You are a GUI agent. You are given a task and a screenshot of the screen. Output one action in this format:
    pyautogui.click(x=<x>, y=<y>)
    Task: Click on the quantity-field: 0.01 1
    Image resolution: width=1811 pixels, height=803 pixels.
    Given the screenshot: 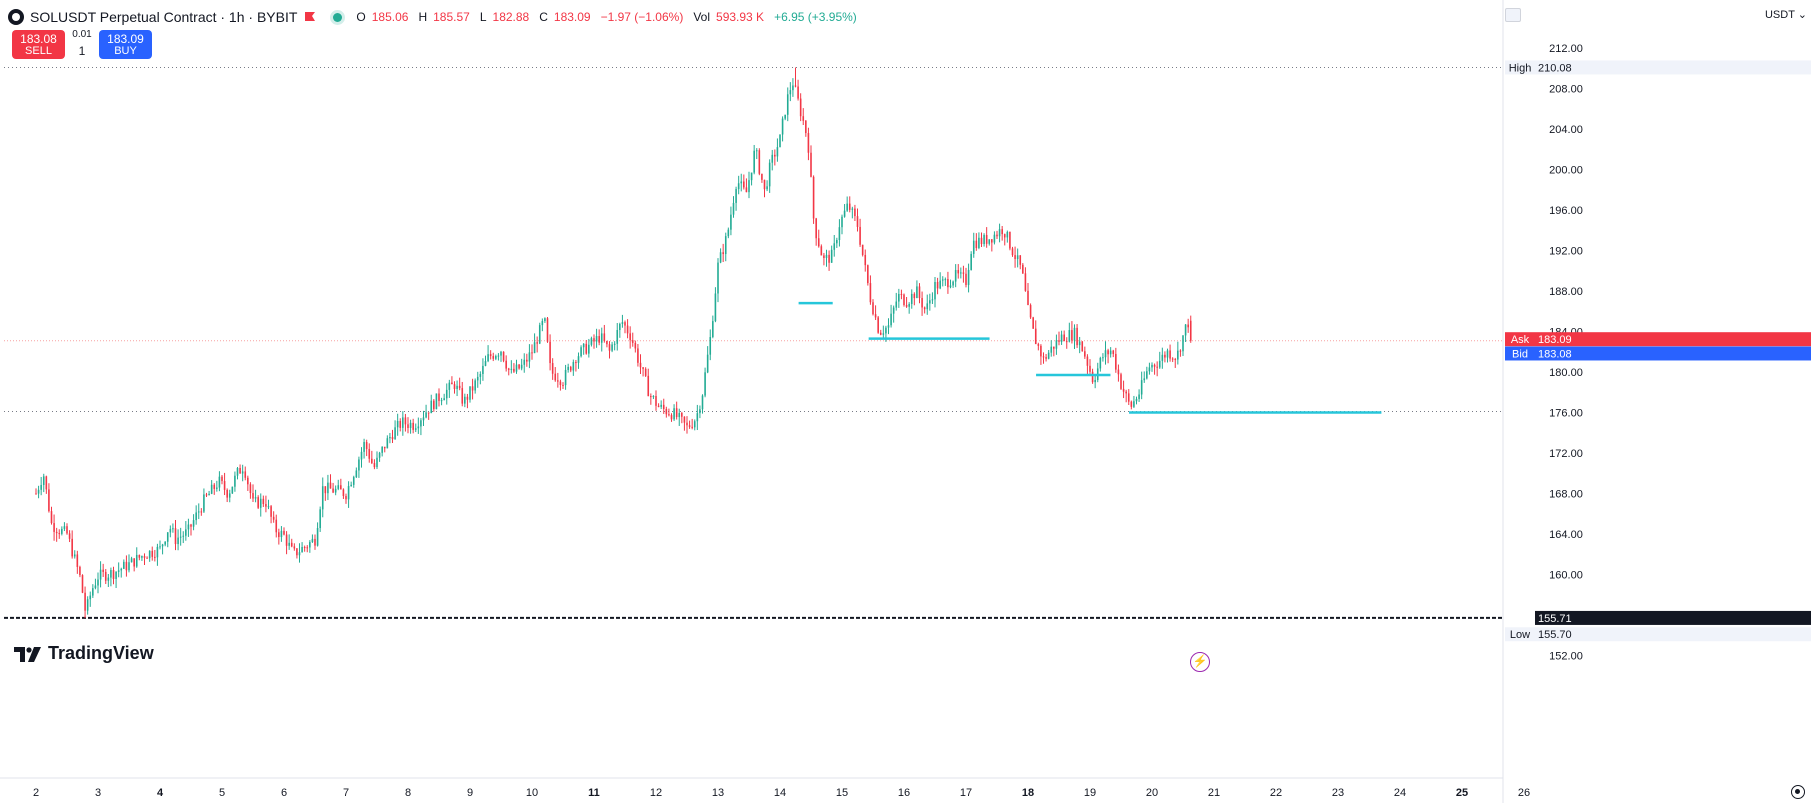 What is the action you would take?
    pyautogui.click(x=82, y=43)
    